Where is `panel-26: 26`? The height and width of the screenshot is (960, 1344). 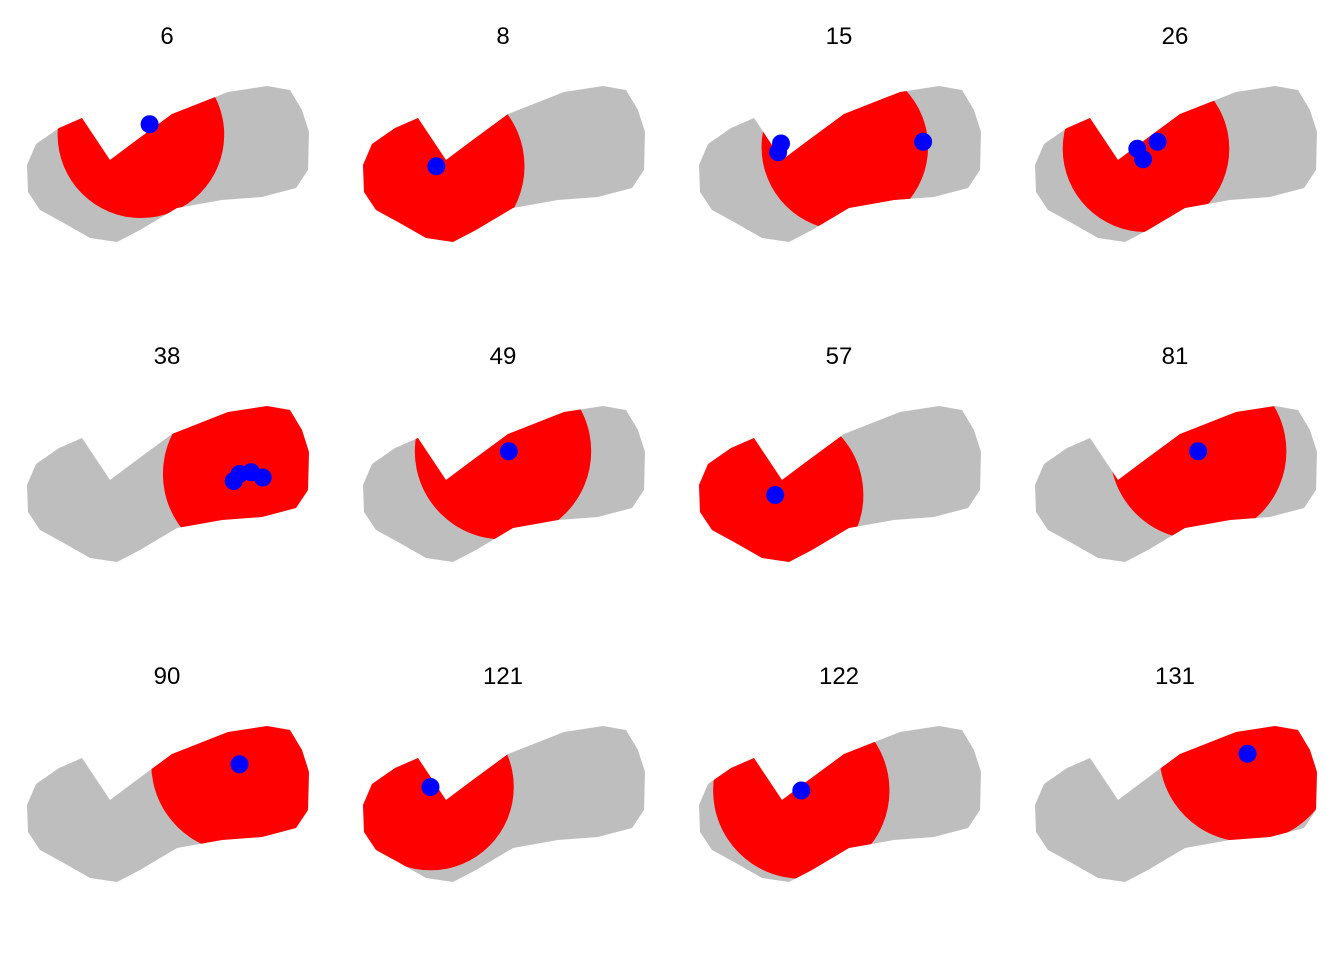 panel-26: 26 is located at coordinates (1176, 132).